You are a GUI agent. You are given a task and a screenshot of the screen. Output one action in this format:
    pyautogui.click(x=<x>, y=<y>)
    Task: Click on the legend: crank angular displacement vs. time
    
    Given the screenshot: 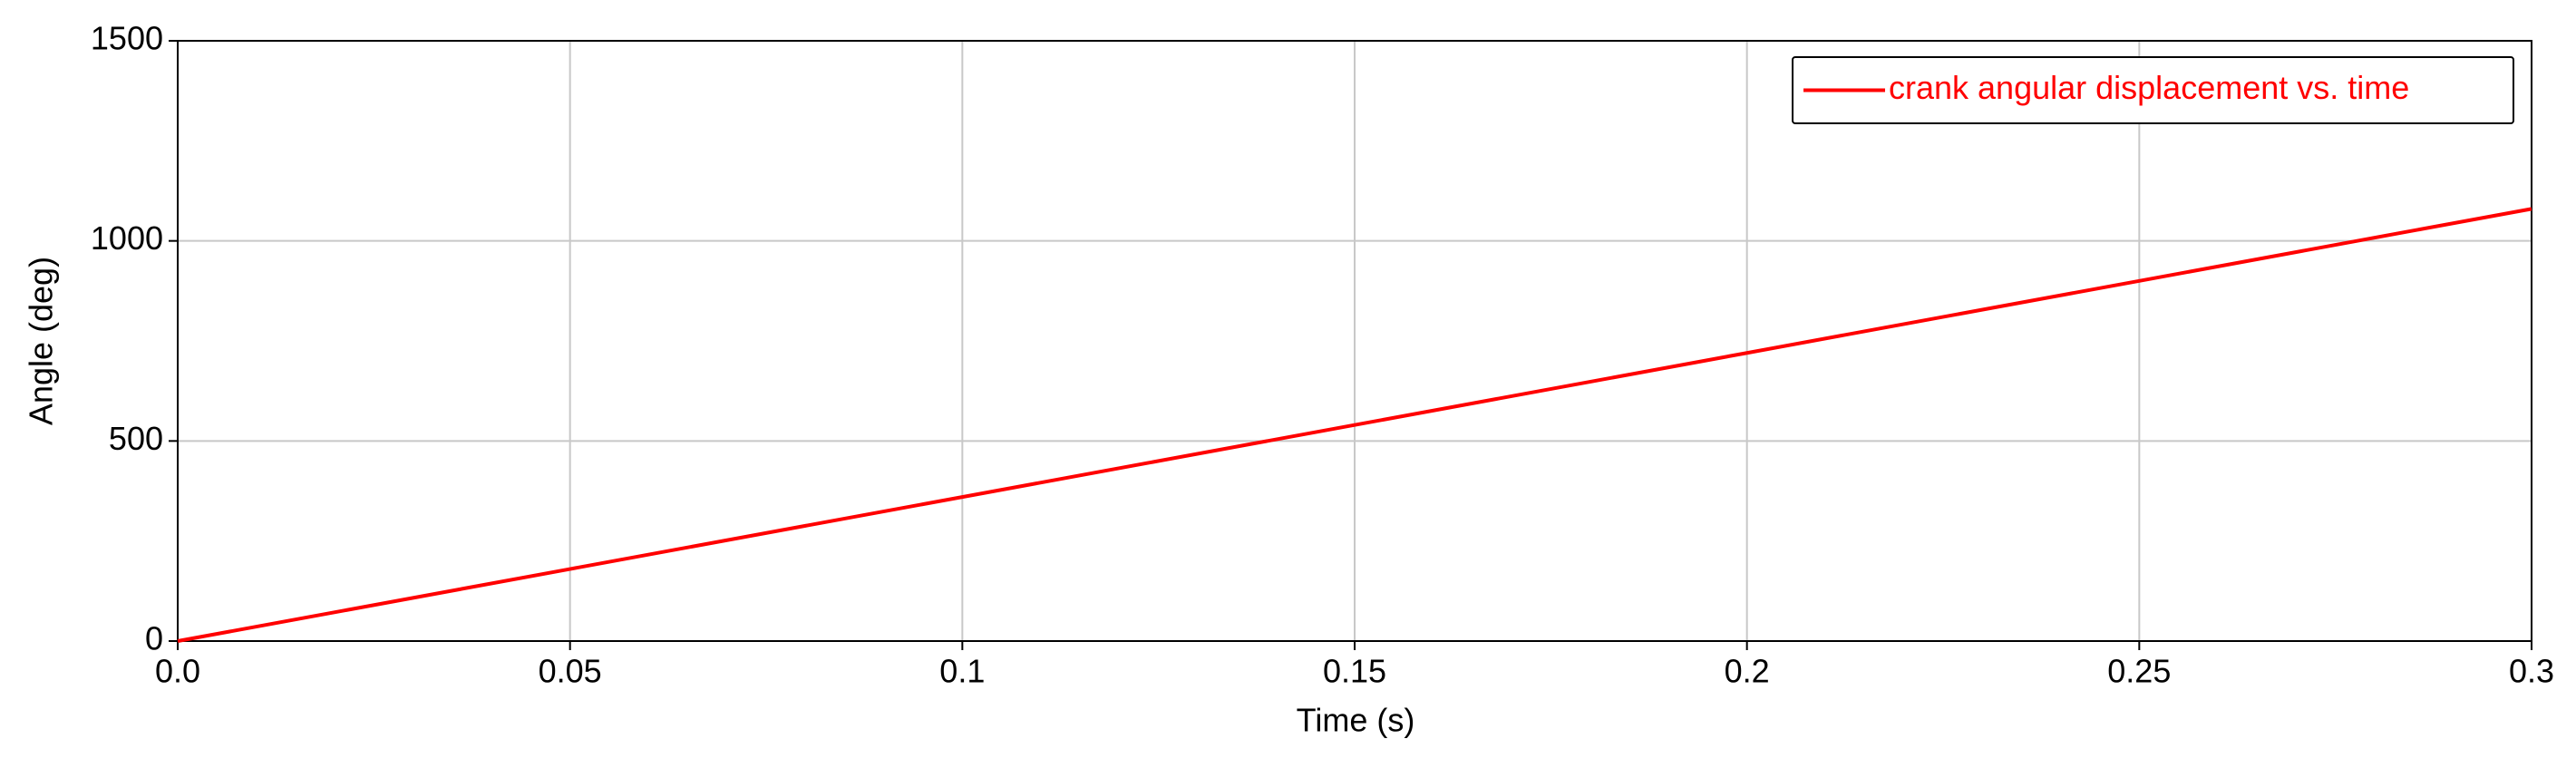 What is the action you would take?
    pyautogui.click(x=2153, y=90)
    